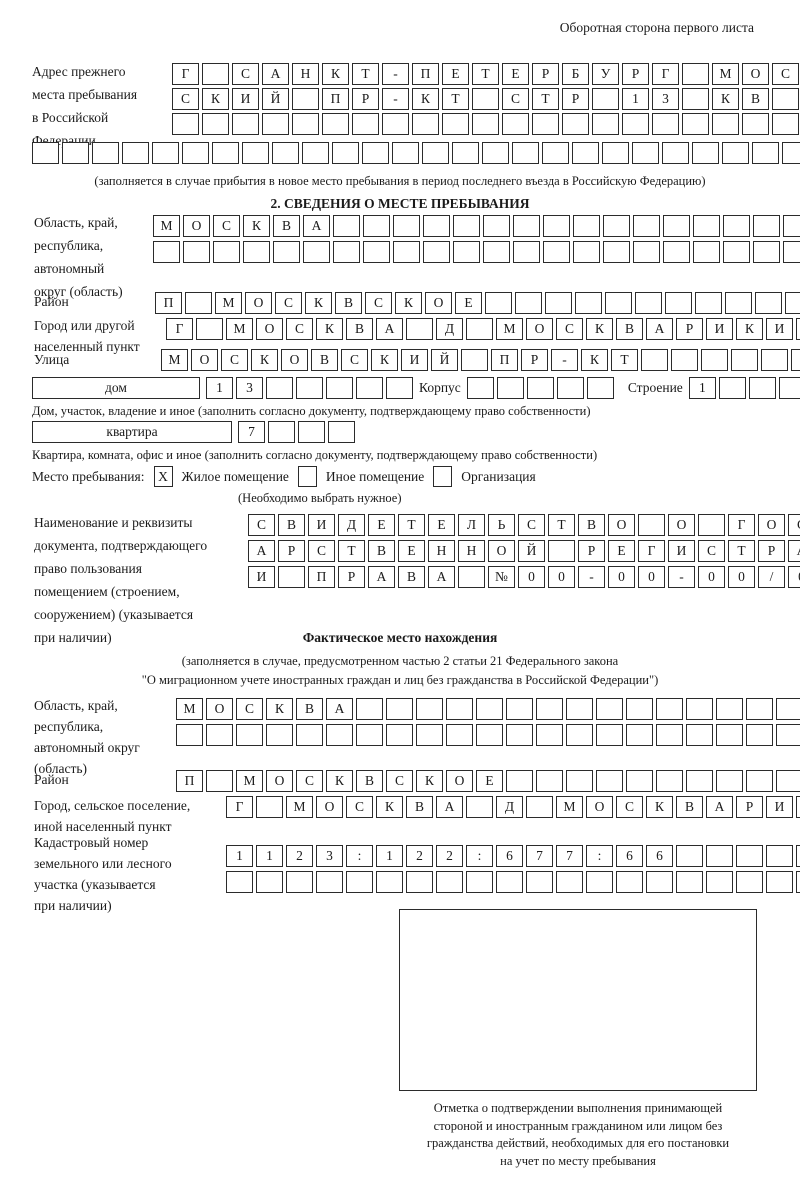  What do you see at coordinates (444, 360) in the screenshot?
I see `char-cell: Й` at bounding box center [444, 360].